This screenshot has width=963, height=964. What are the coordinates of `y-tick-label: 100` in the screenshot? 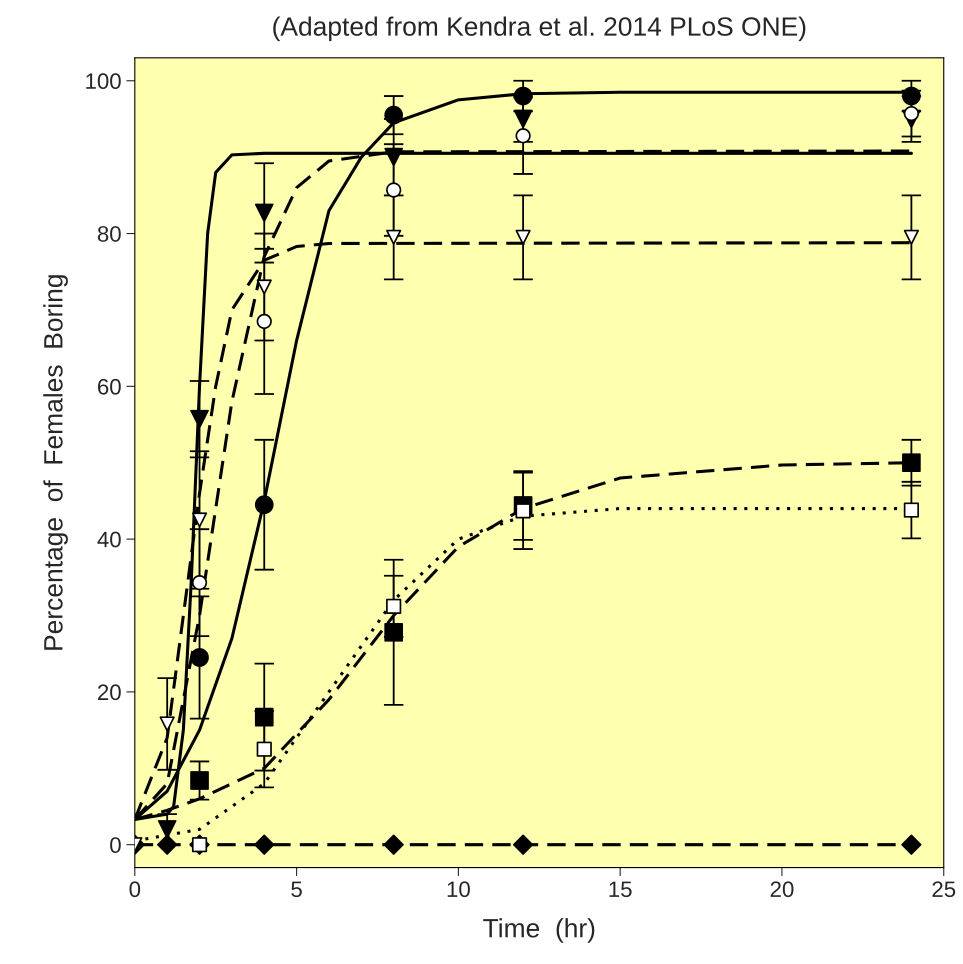 It's located at (103, 81).